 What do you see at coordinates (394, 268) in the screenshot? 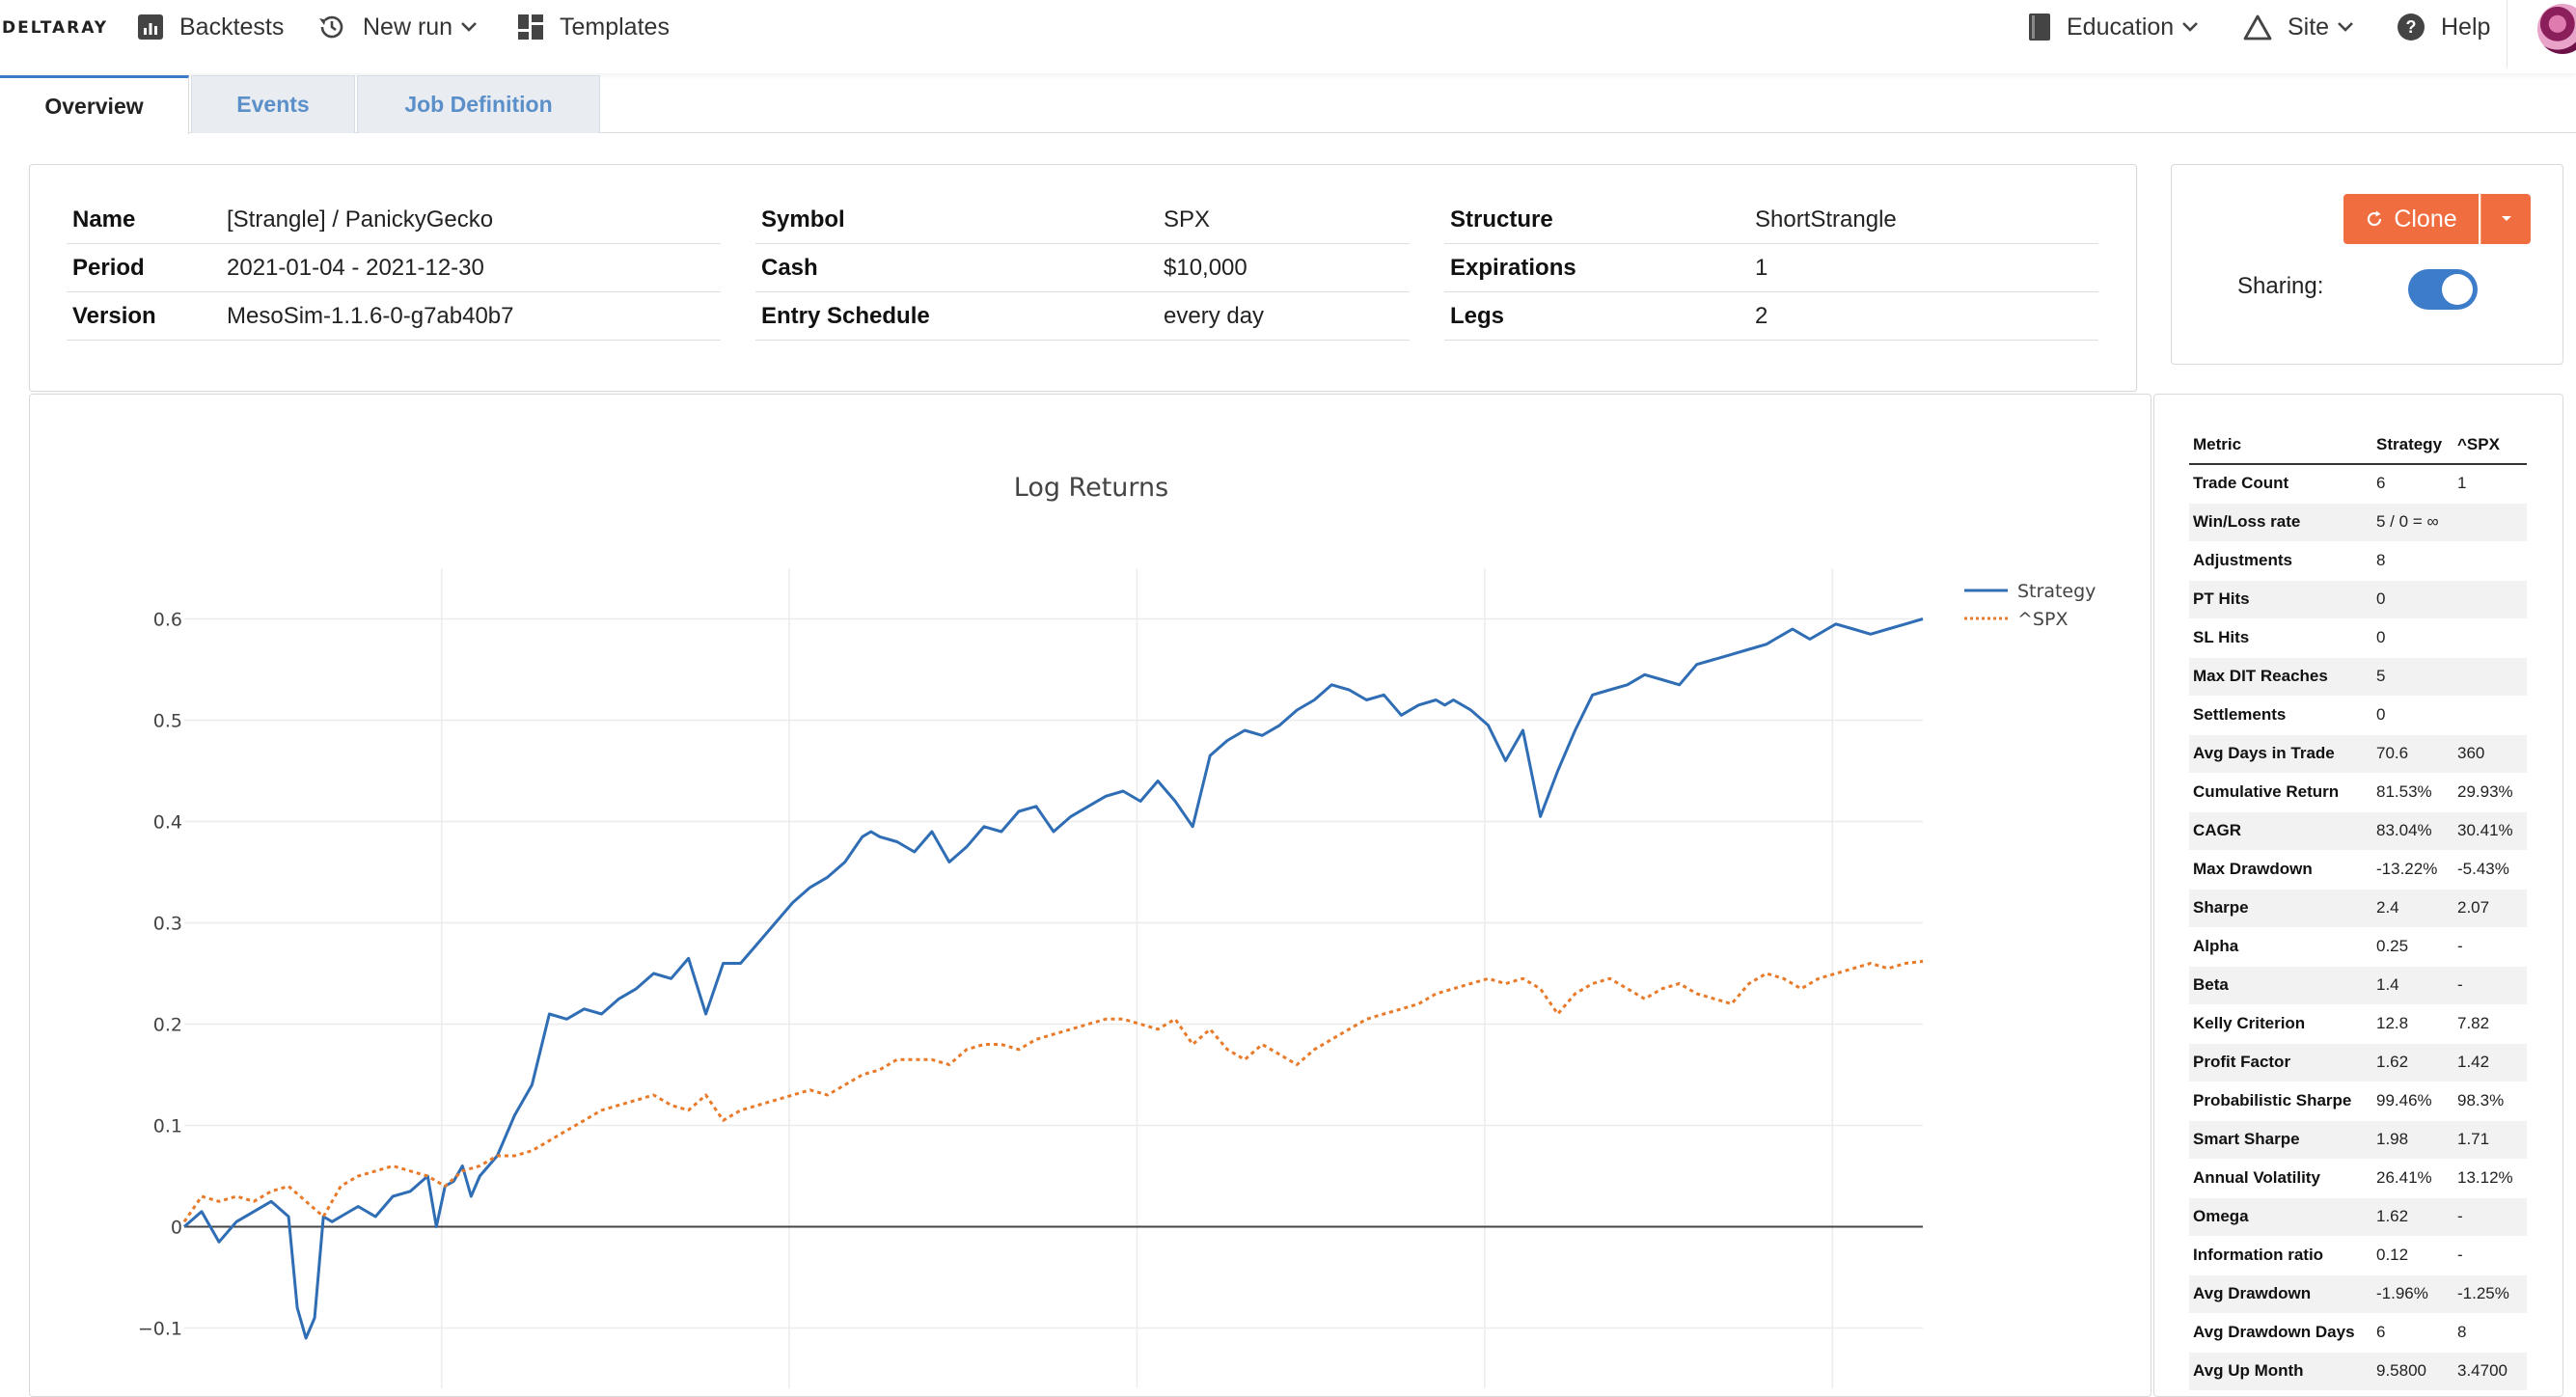
I see `info-row-period: Period 2021-01-04 - 2021-12-30` at bounding box center [394, 268].